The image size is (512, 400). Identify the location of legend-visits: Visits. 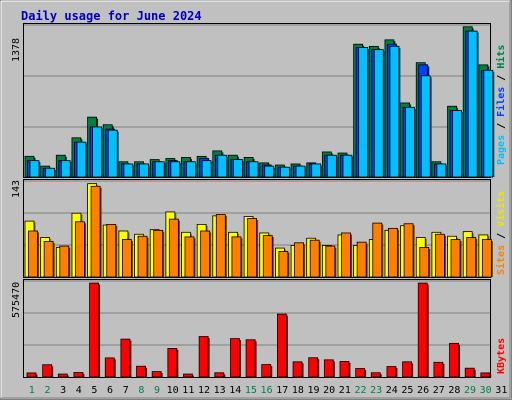
(501, 209).